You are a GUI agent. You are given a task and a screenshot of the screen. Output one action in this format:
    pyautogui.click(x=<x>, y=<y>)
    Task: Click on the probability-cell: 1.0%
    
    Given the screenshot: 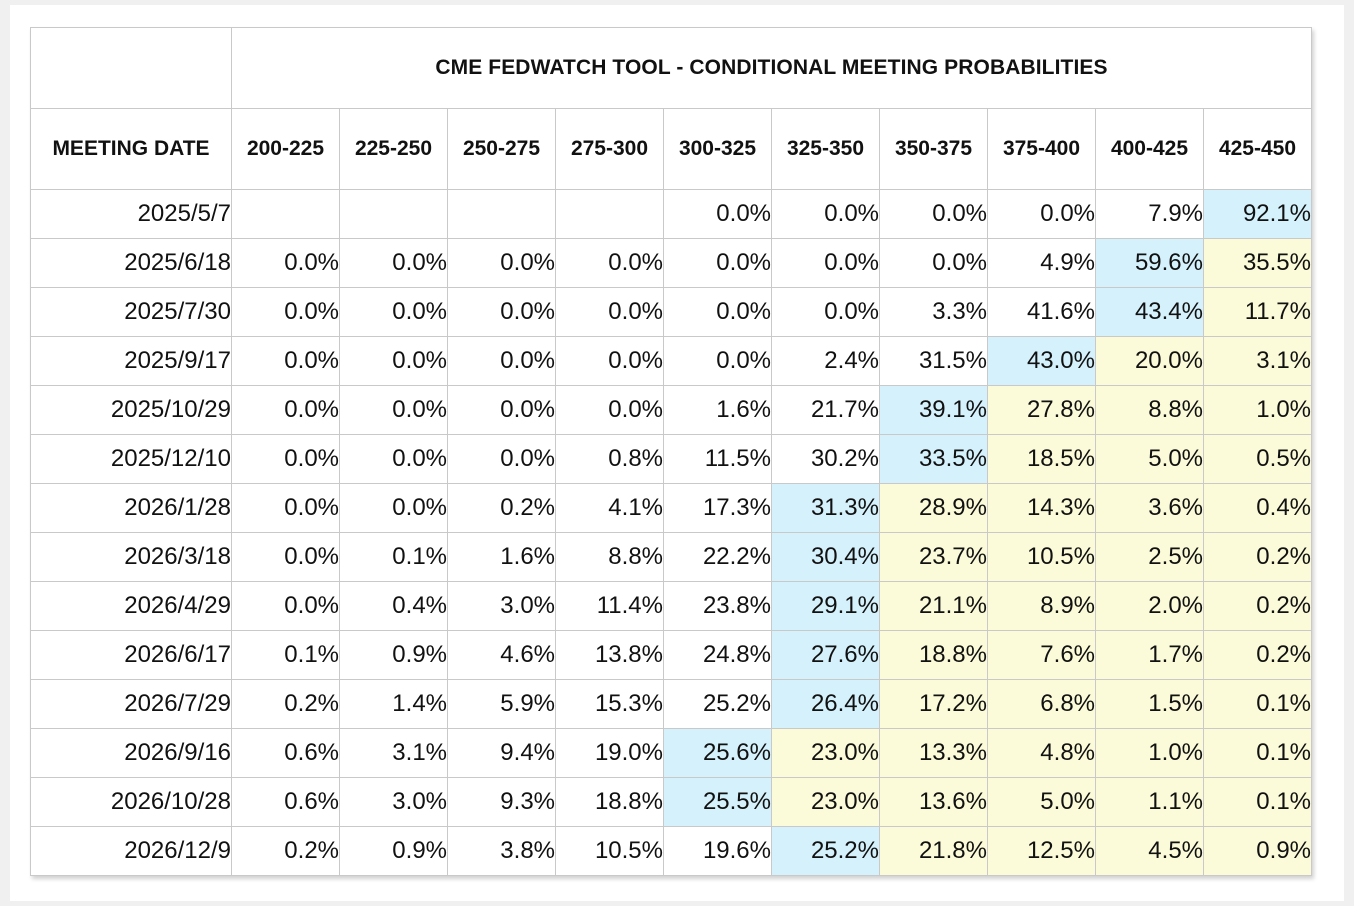 What is the action you would take?
    pyautogui.click(x=1257, y=410)
    